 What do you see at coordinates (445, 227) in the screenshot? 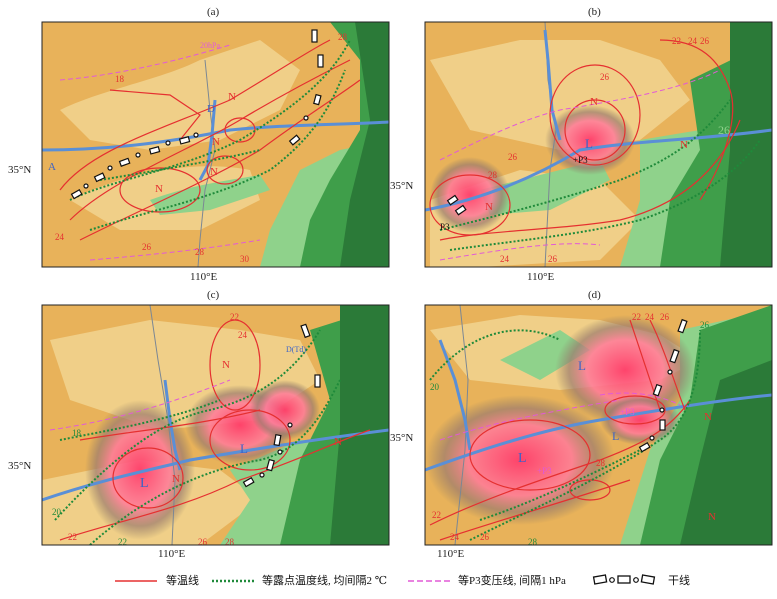
I see `svg-text: P3` at bounding box center [445, 227].